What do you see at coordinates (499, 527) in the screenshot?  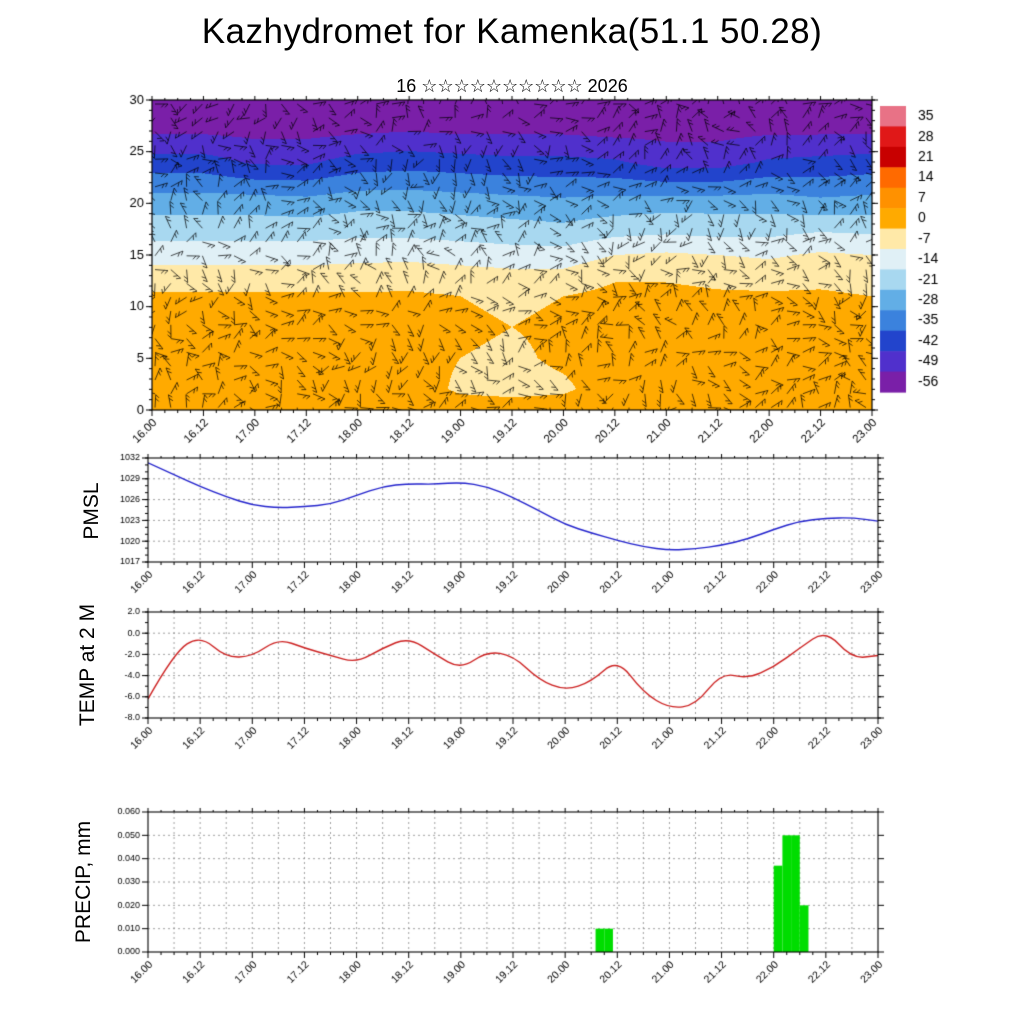 I see `pmsl-panel` at bounding box center [499, 527].